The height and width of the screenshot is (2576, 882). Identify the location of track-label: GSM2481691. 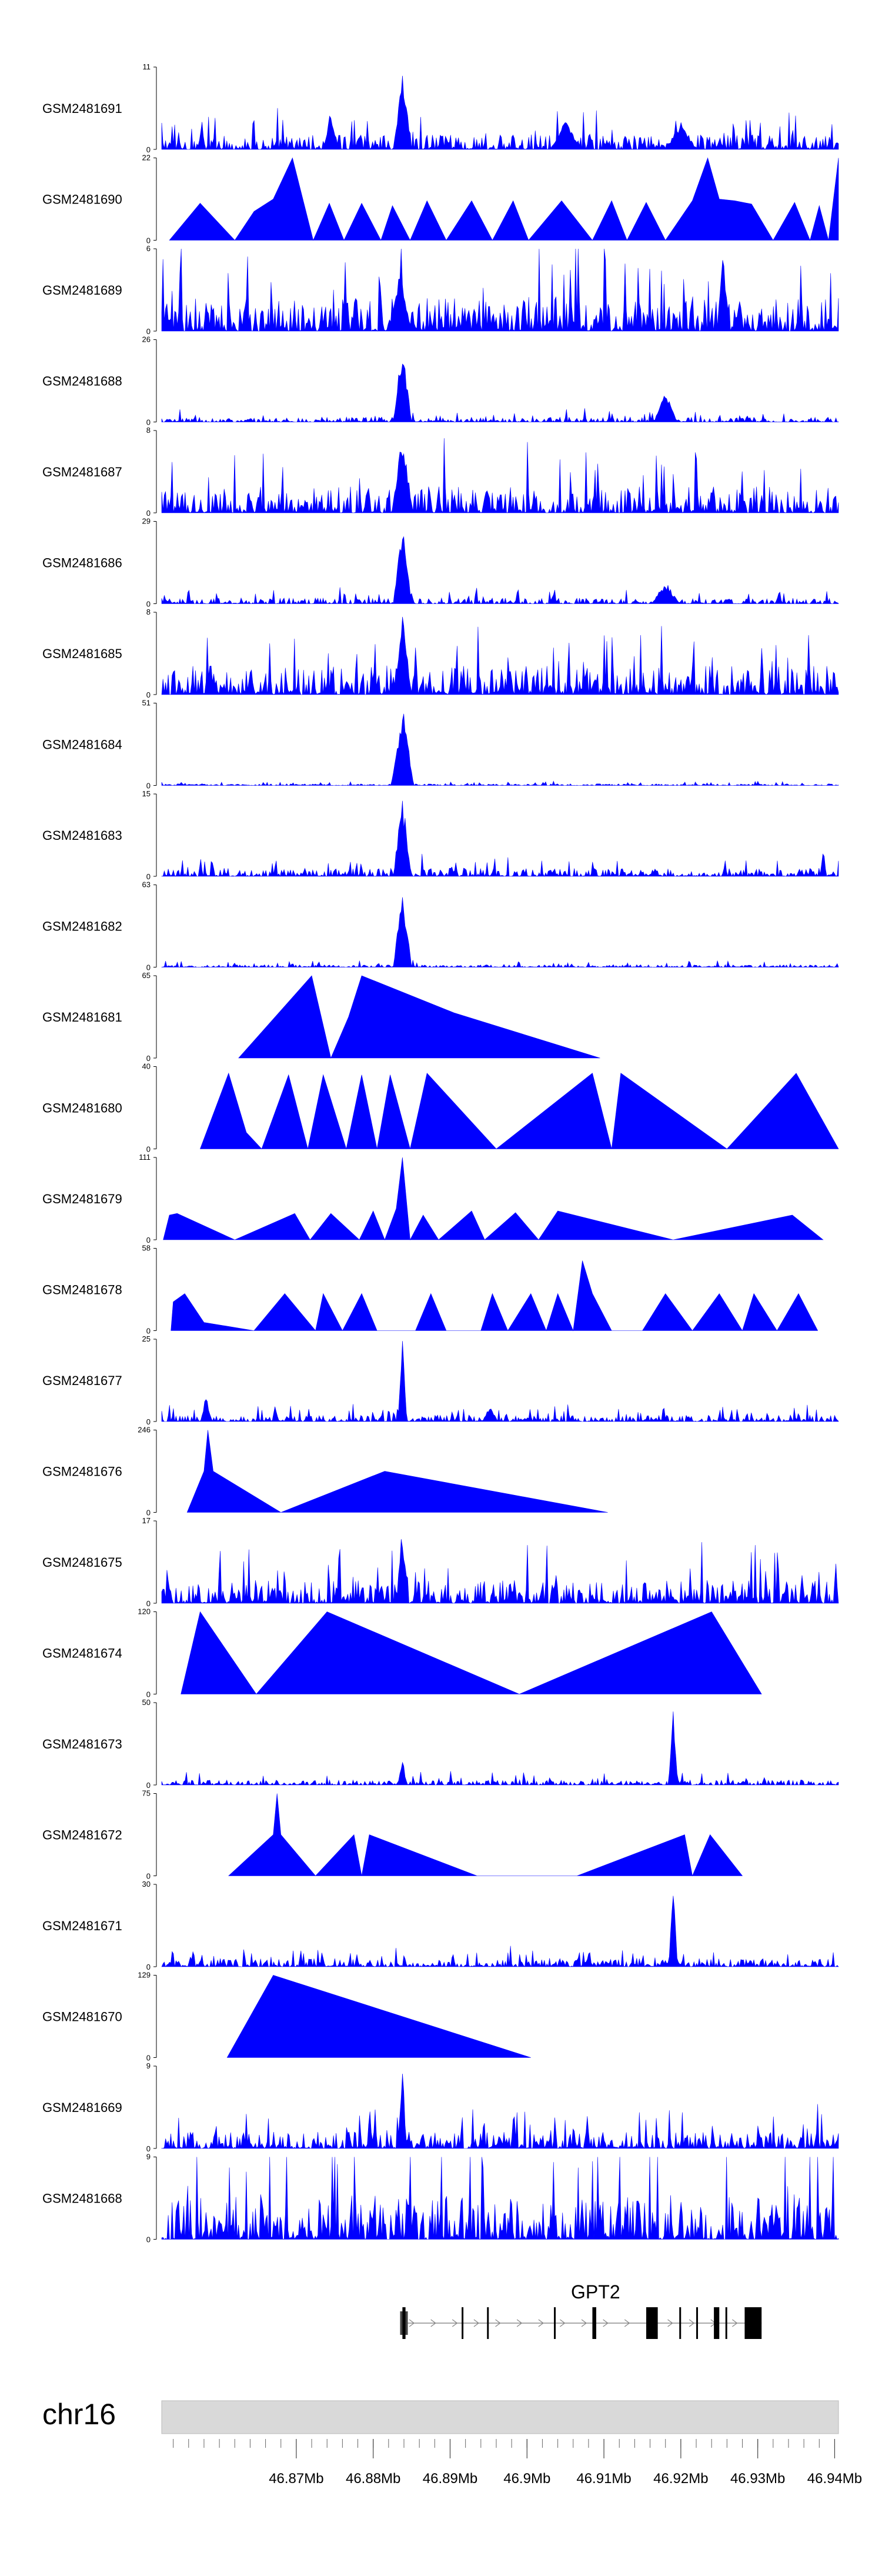
(82, 108).